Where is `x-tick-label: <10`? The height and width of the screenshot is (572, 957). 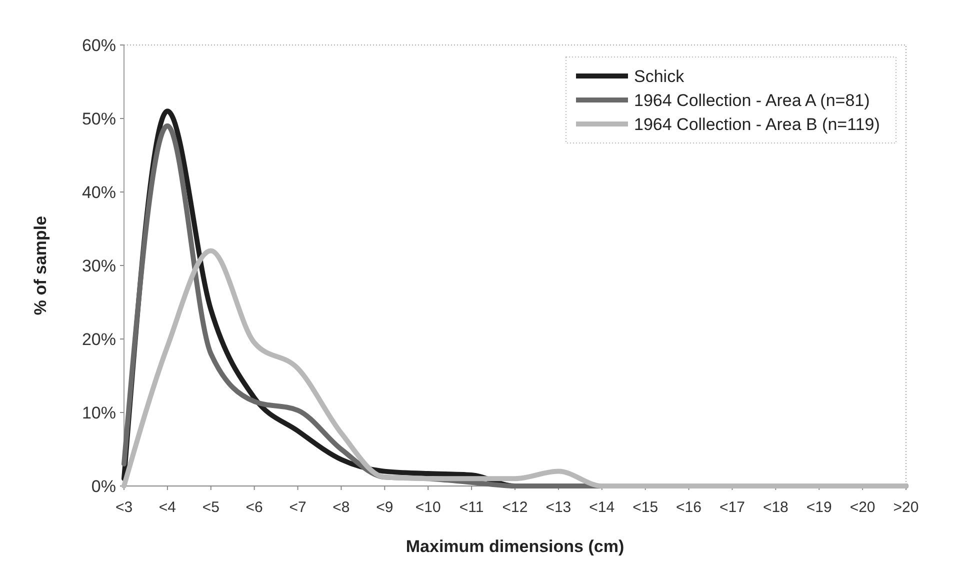
x-tick-label: <10 is located at coordinates (428, 507).